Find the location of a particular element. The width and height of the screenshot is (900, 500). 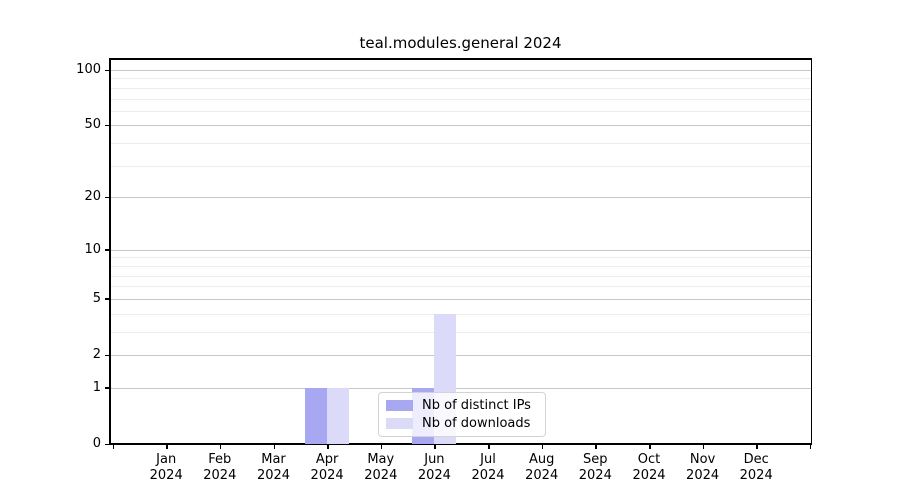

legend-item-distinct-ips: Nb of distinct IPs is located at coordinates (462, 405).